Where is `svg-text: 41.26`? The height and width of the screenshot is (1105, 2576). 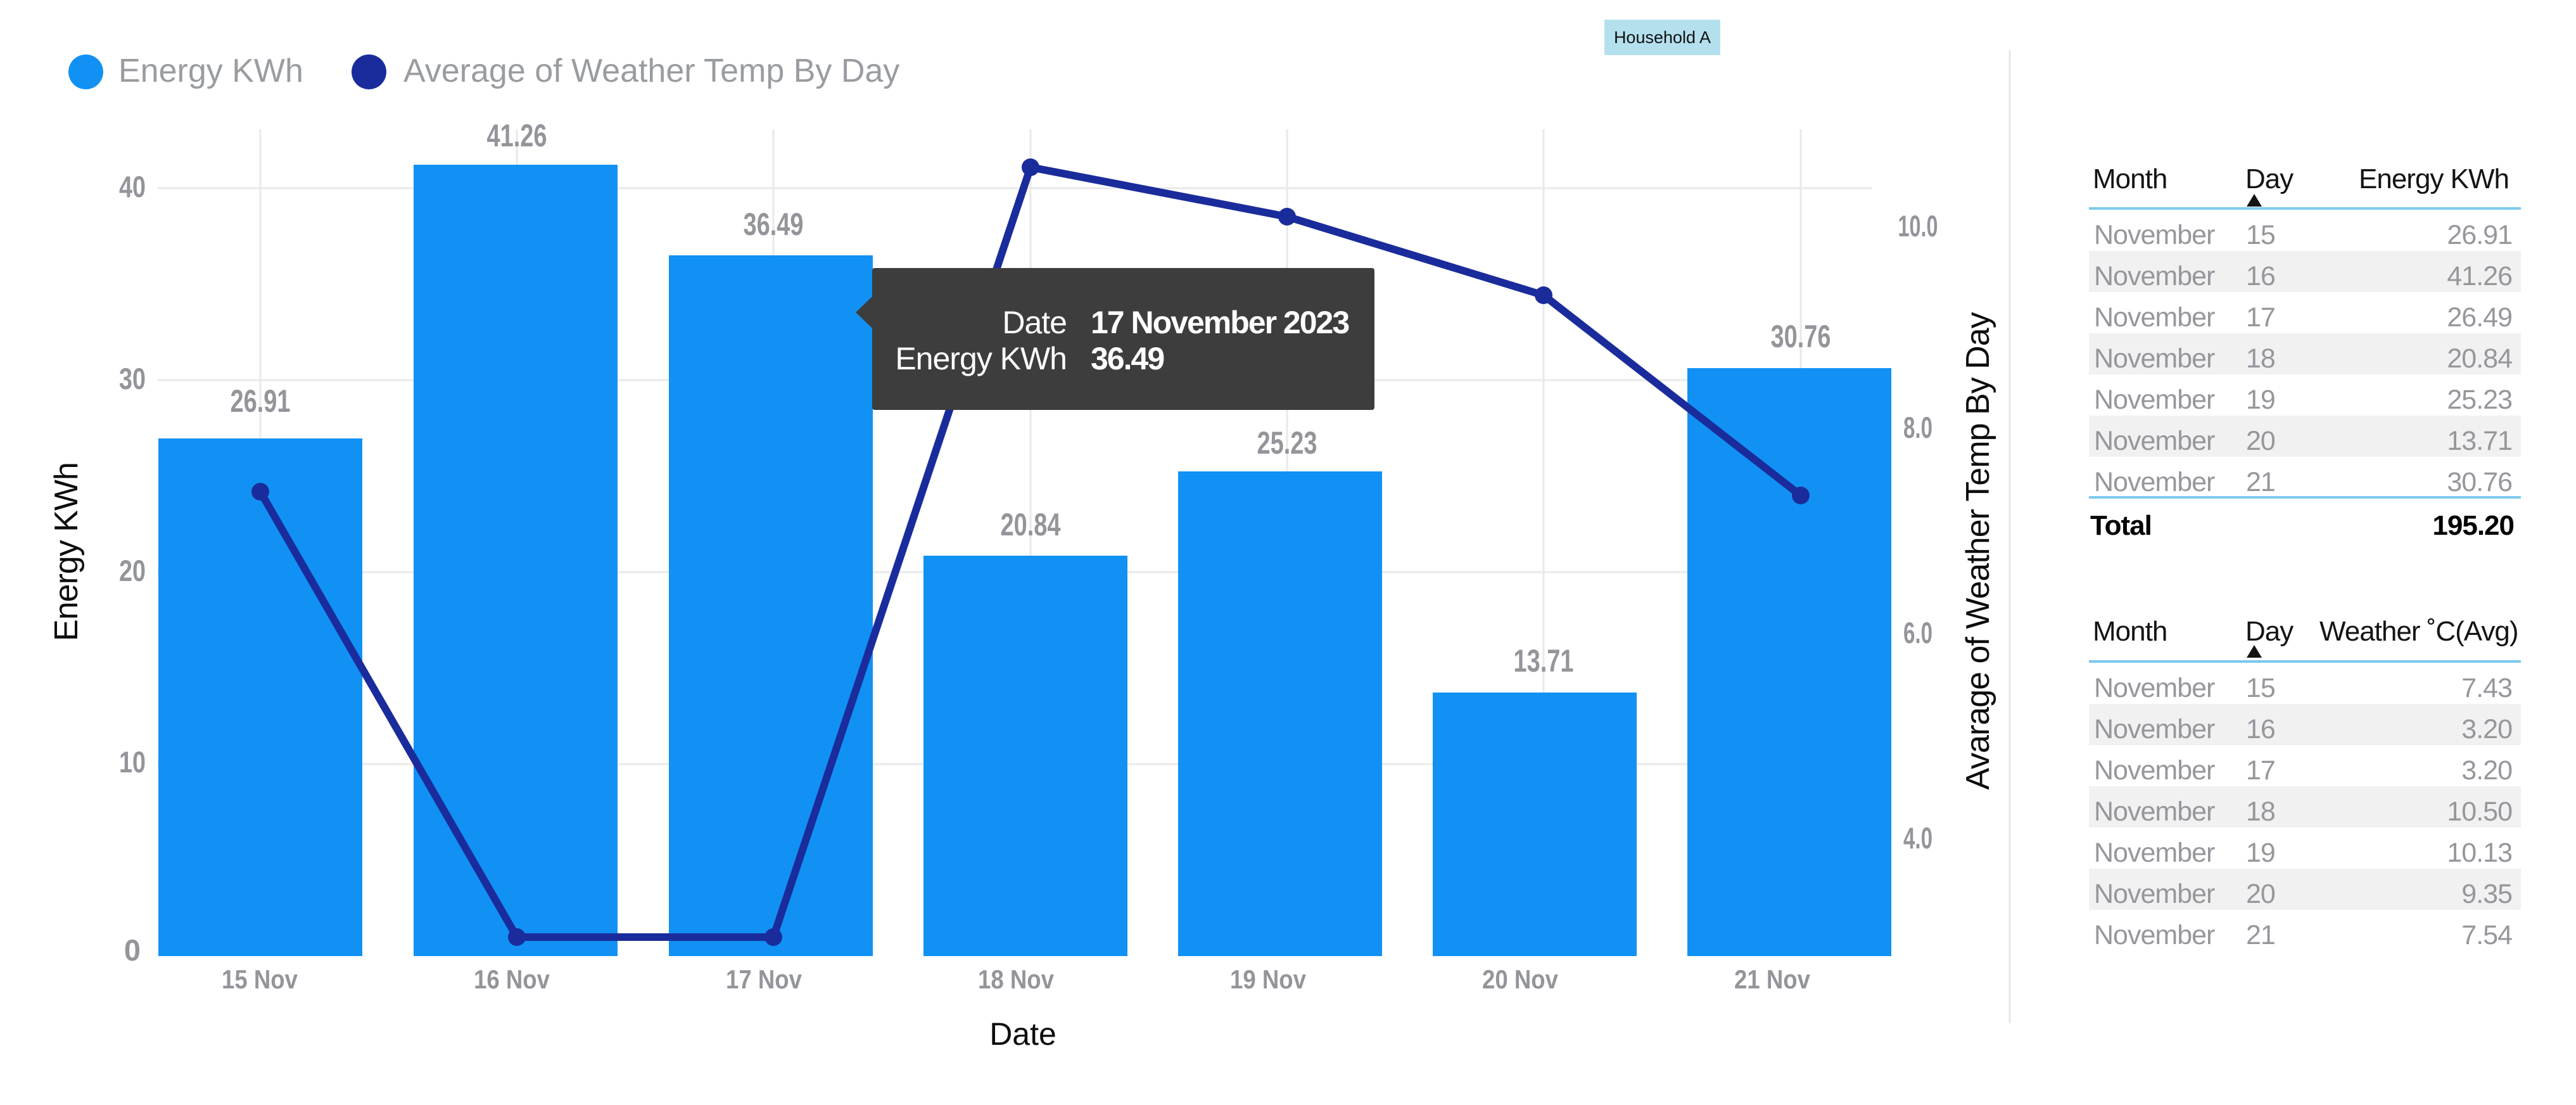
svg-text: 41.26 is located at coordinates (517, 135).